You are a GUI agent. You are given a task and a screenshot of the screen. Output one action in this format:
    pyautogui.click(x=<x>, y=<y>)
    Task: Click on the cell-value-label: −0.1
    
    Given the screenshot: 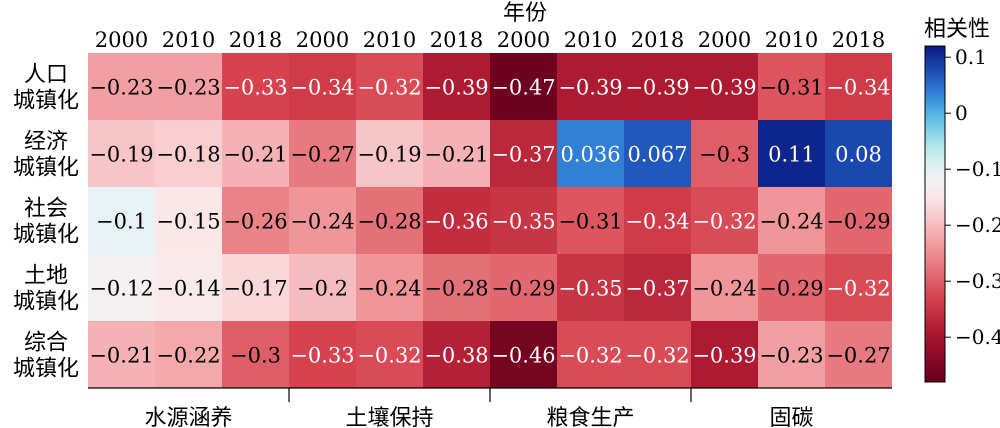 What is the action you would take?
    pyautogui.click(x=121, y=222)
    